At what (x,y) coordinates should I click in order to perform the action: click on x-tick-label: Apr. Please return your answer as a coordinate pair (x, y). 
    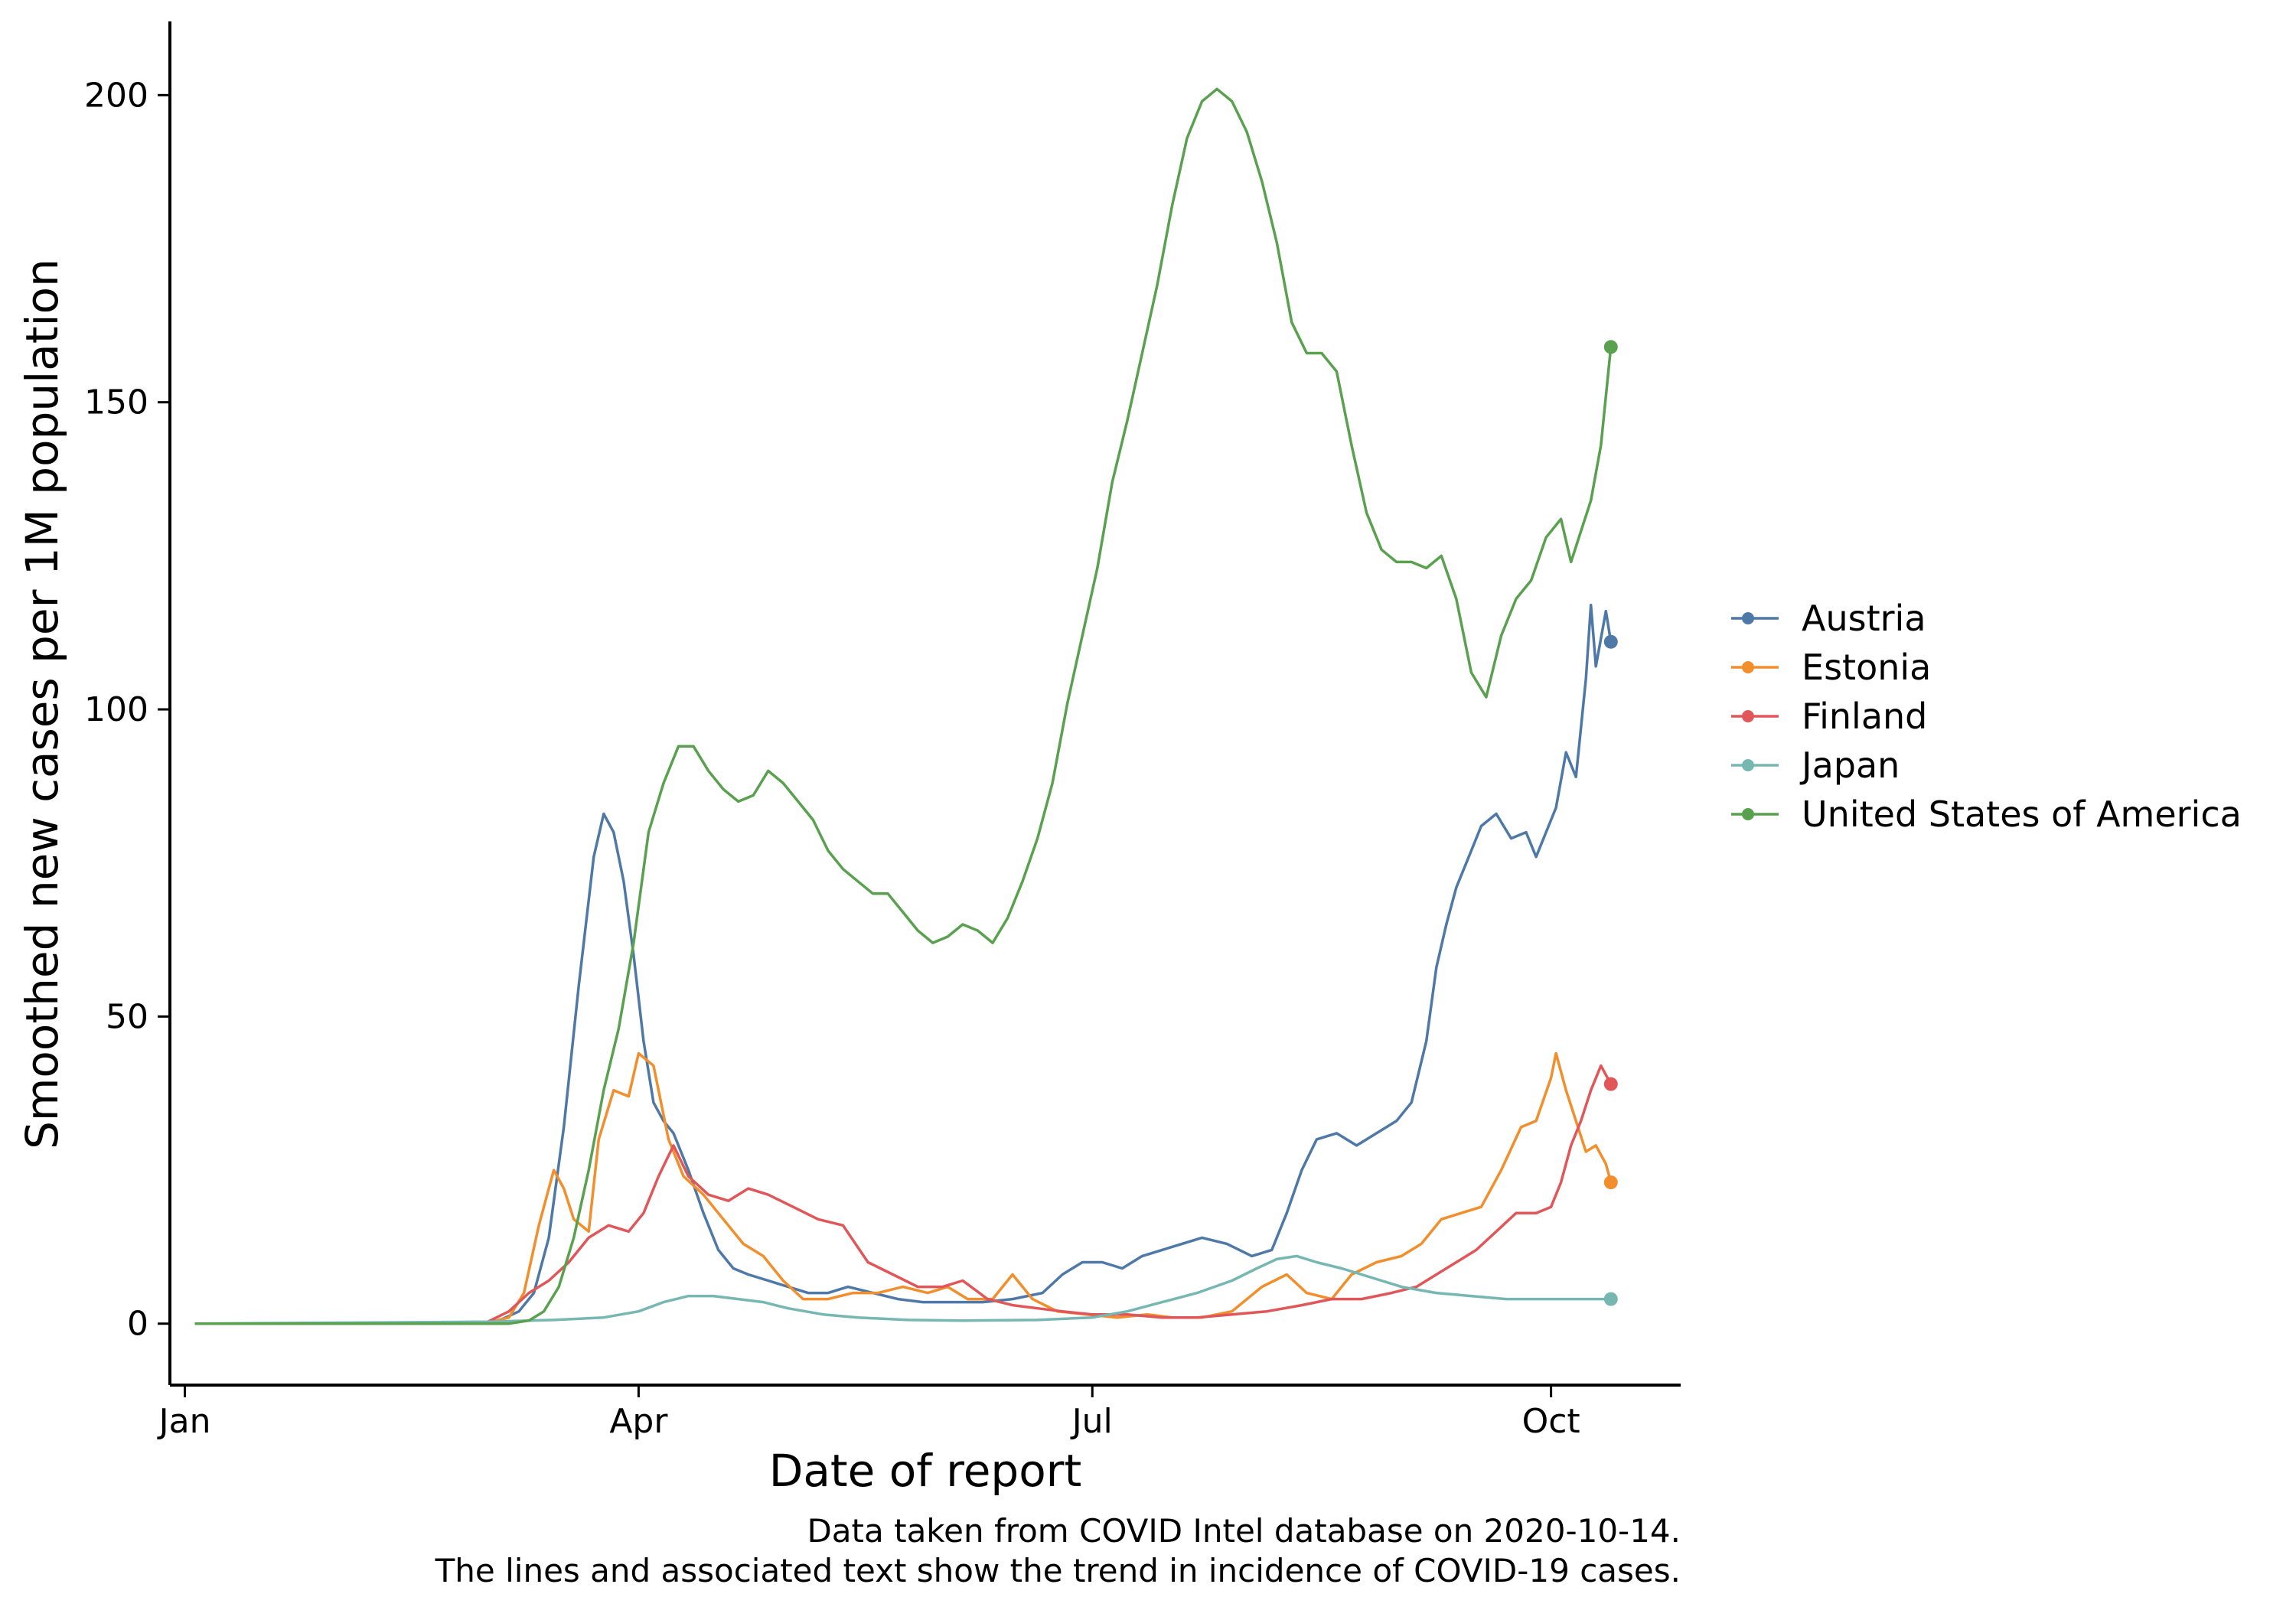
    Looking at the image, I should click on (638, 1421).